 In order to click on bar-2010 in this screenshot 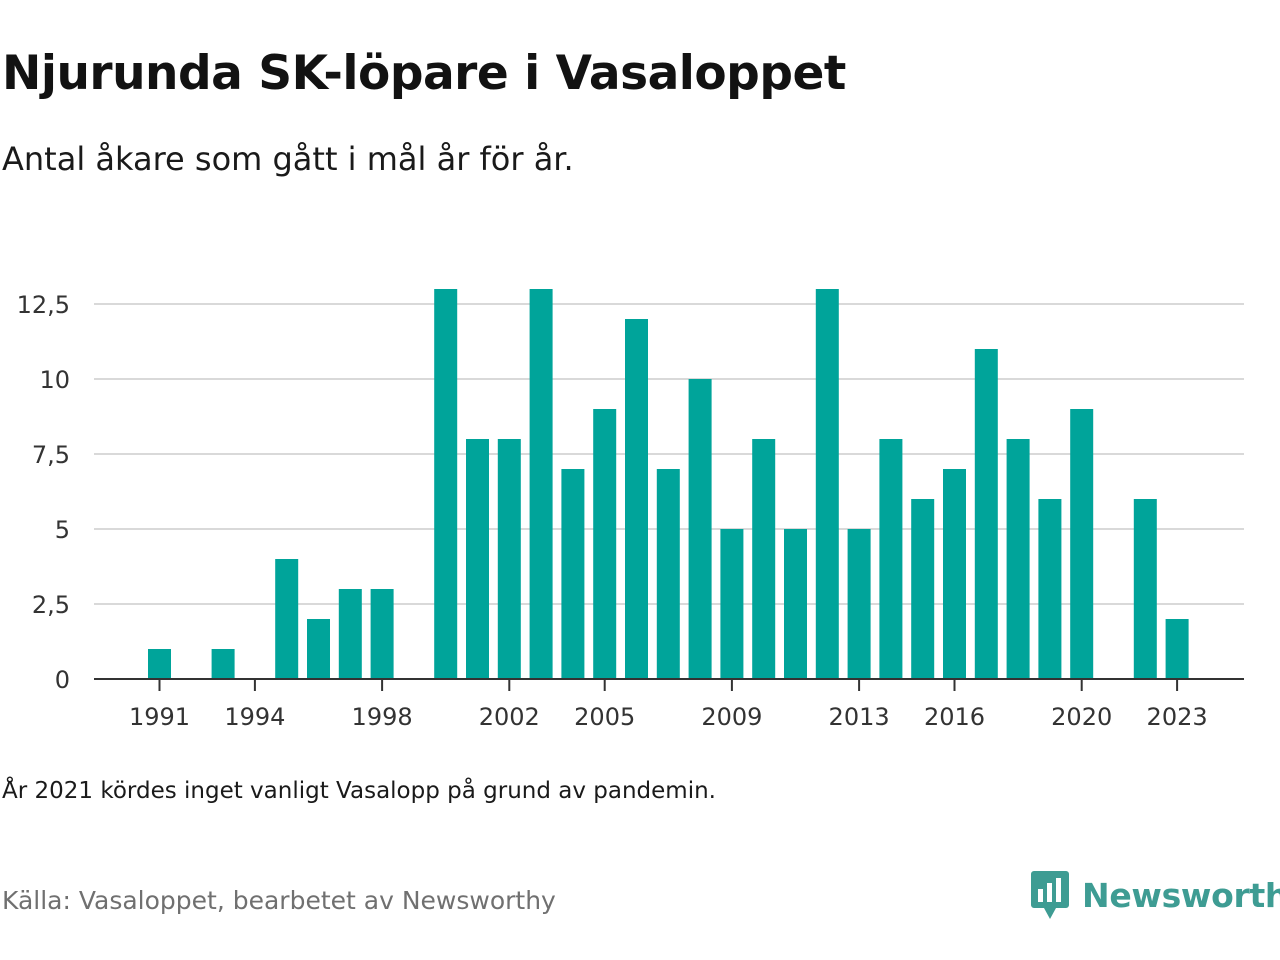, I will do `click(764, 559)`.